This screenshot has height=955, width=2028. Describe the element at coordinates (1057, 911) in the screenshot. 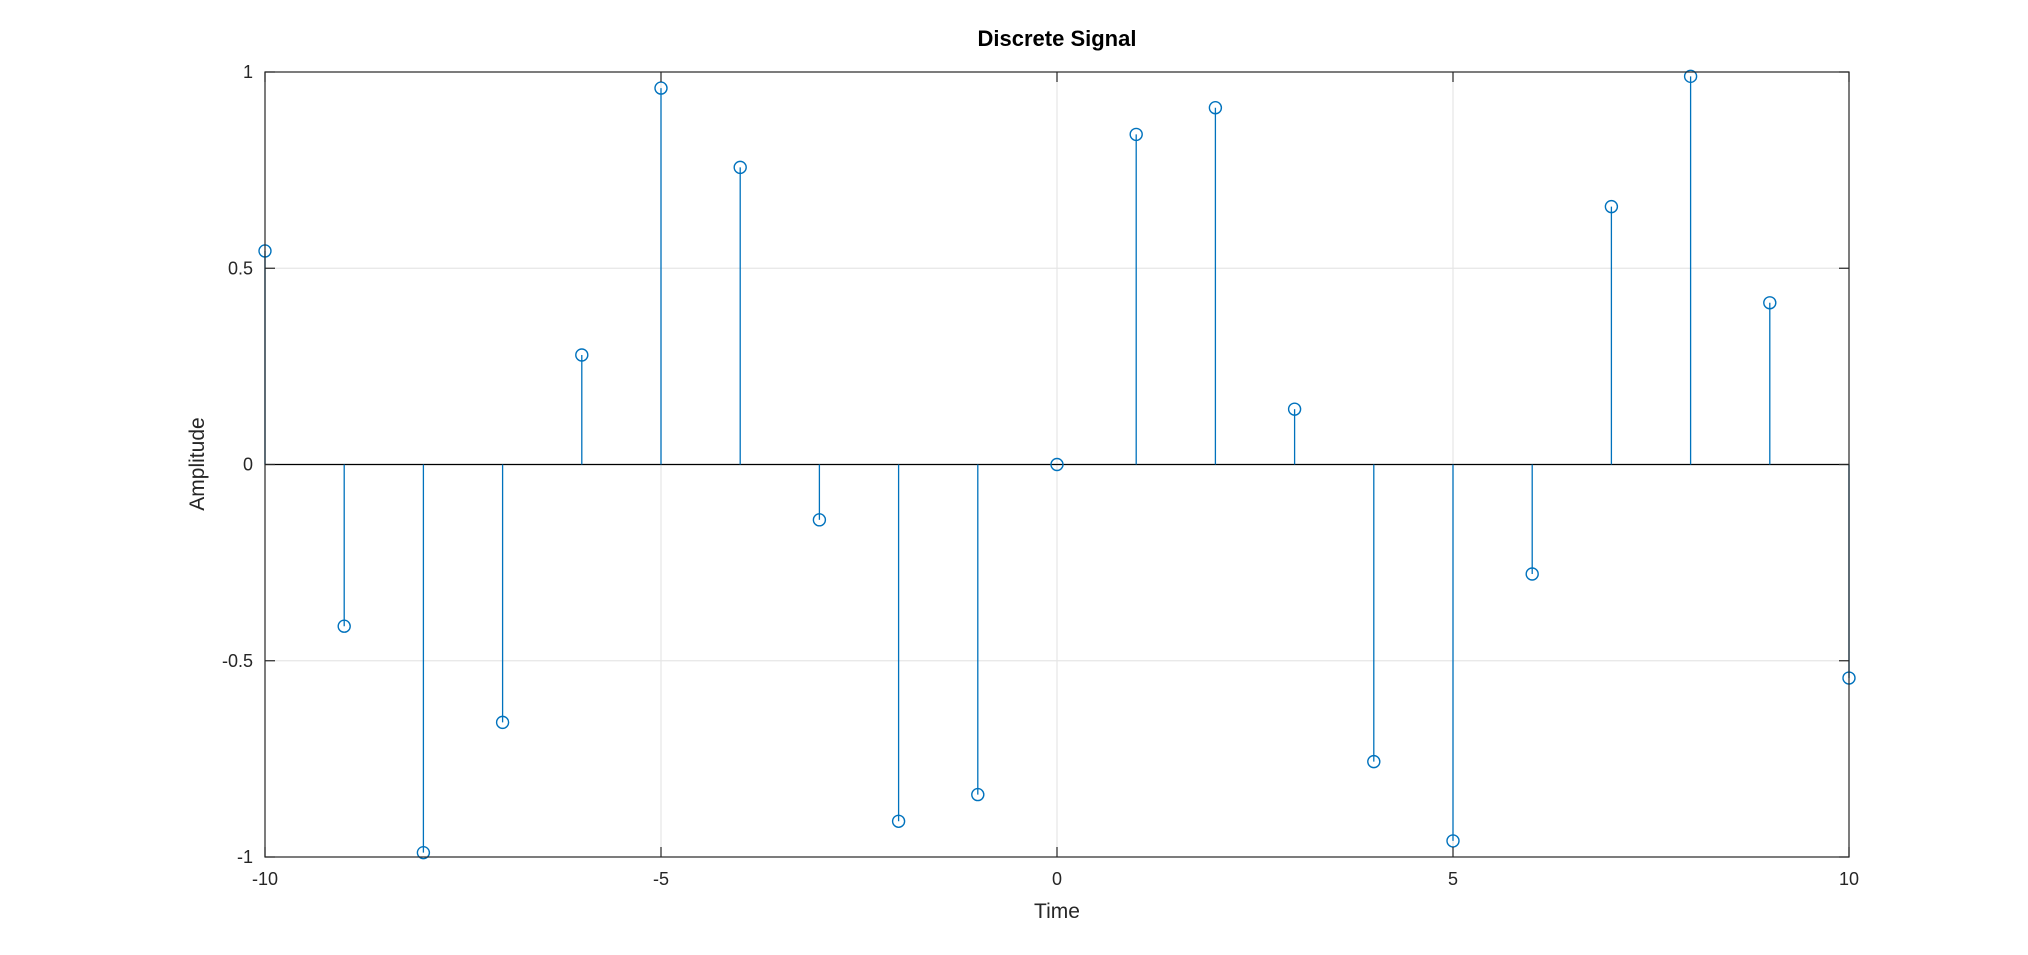

I see `x-axis-label: Time` at that location.